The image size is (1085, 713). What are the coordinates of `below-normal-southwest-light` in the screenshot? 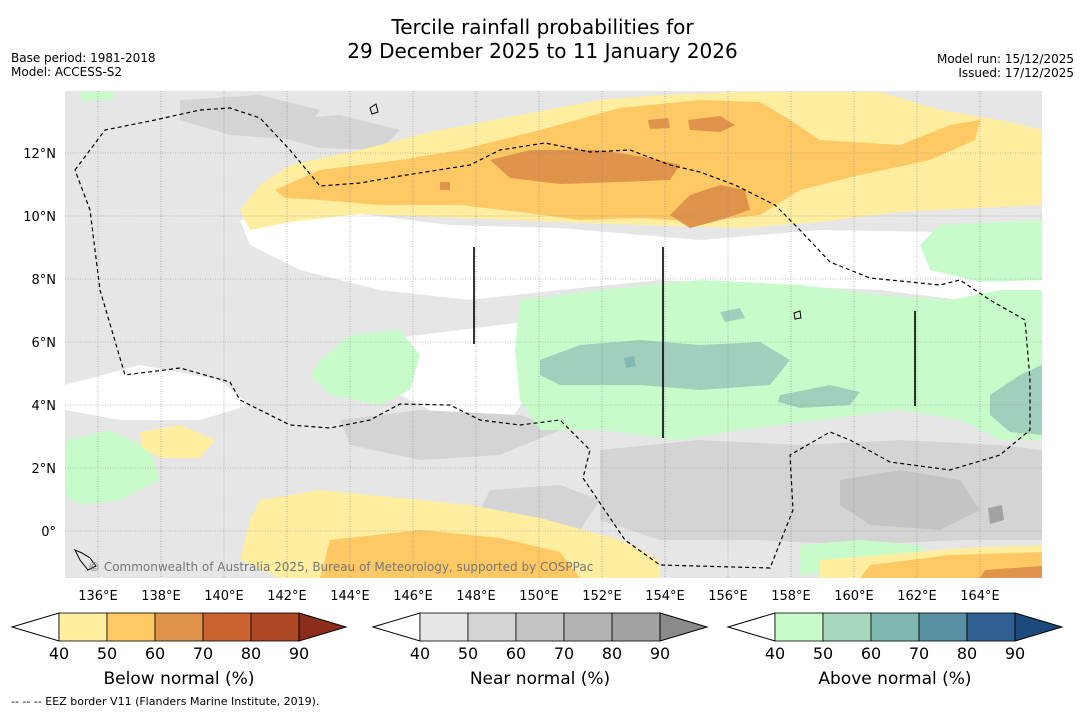 It's located at (177, 441).